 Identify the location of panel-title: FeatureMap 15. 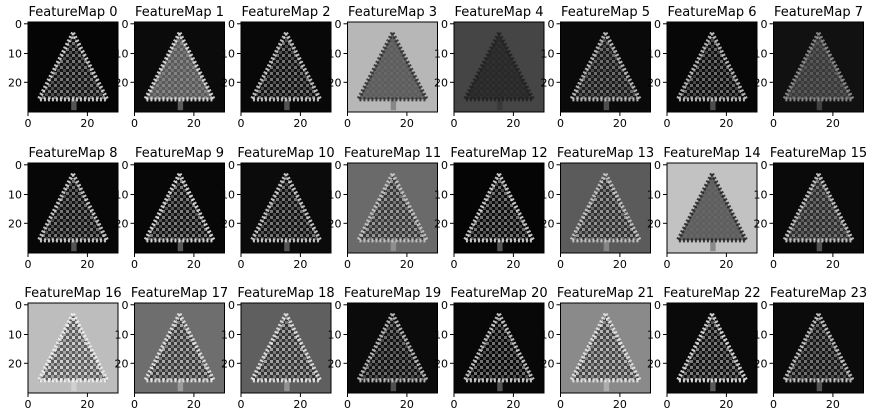
(818, 153).